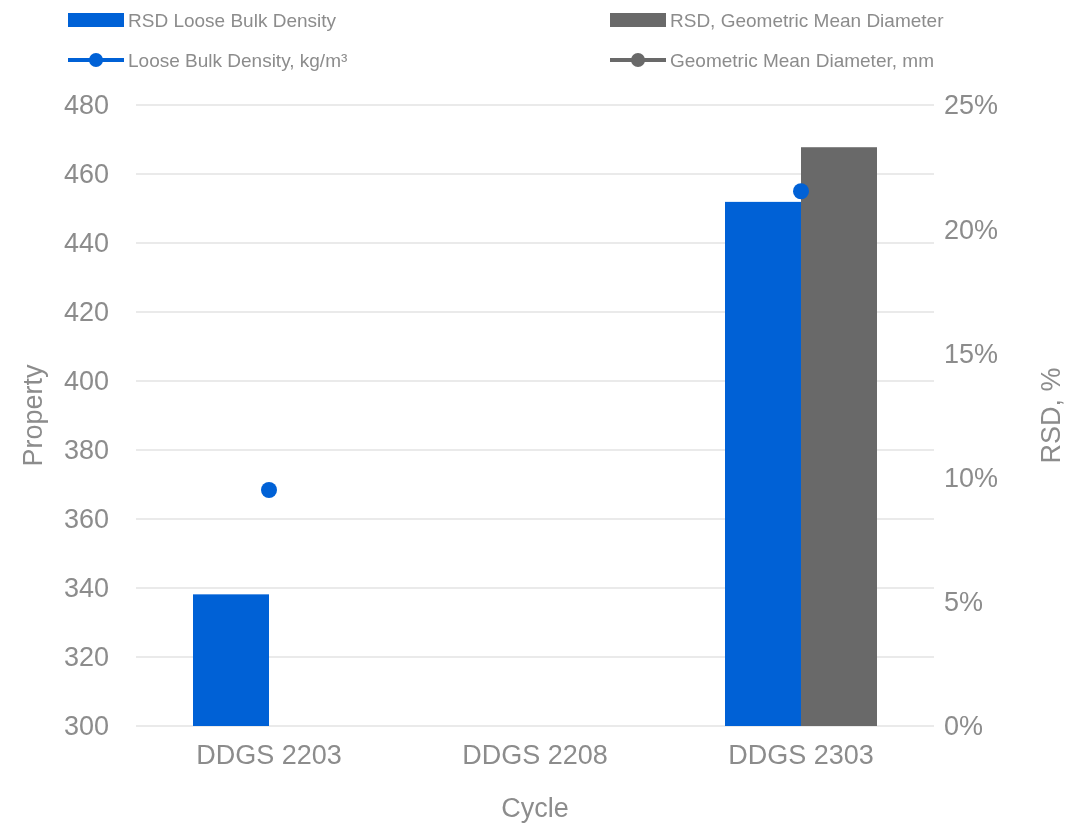 Image resolution: width=1069 pixels, height=826 pixels. What do you see at coordinates (86, 381) in the screenshot?
I see `y-tick-label: 400` at bounding box center [86, 381].